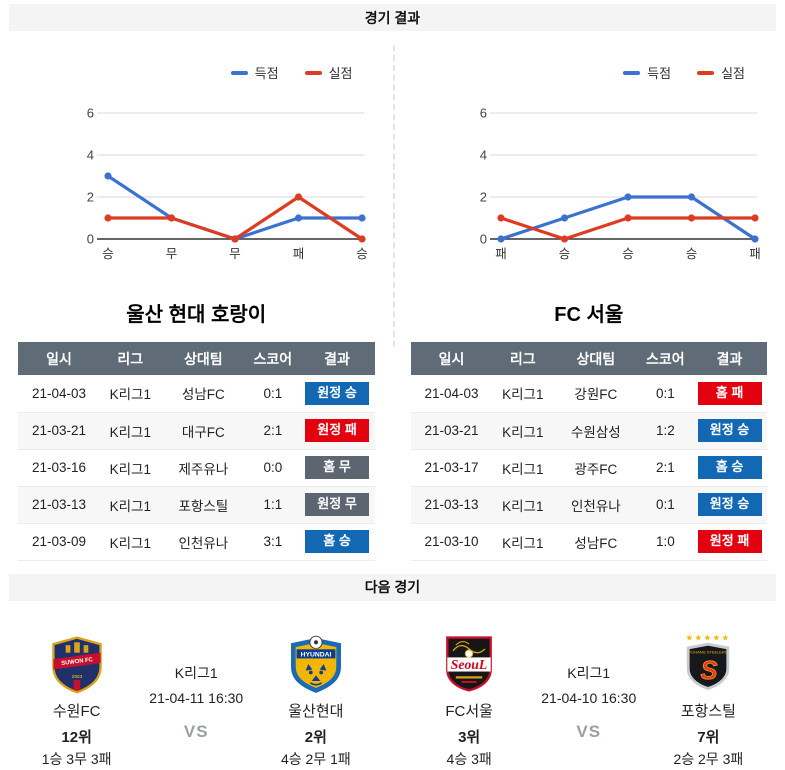  I want to click on goals-for-line-icon, so click(239, 73).